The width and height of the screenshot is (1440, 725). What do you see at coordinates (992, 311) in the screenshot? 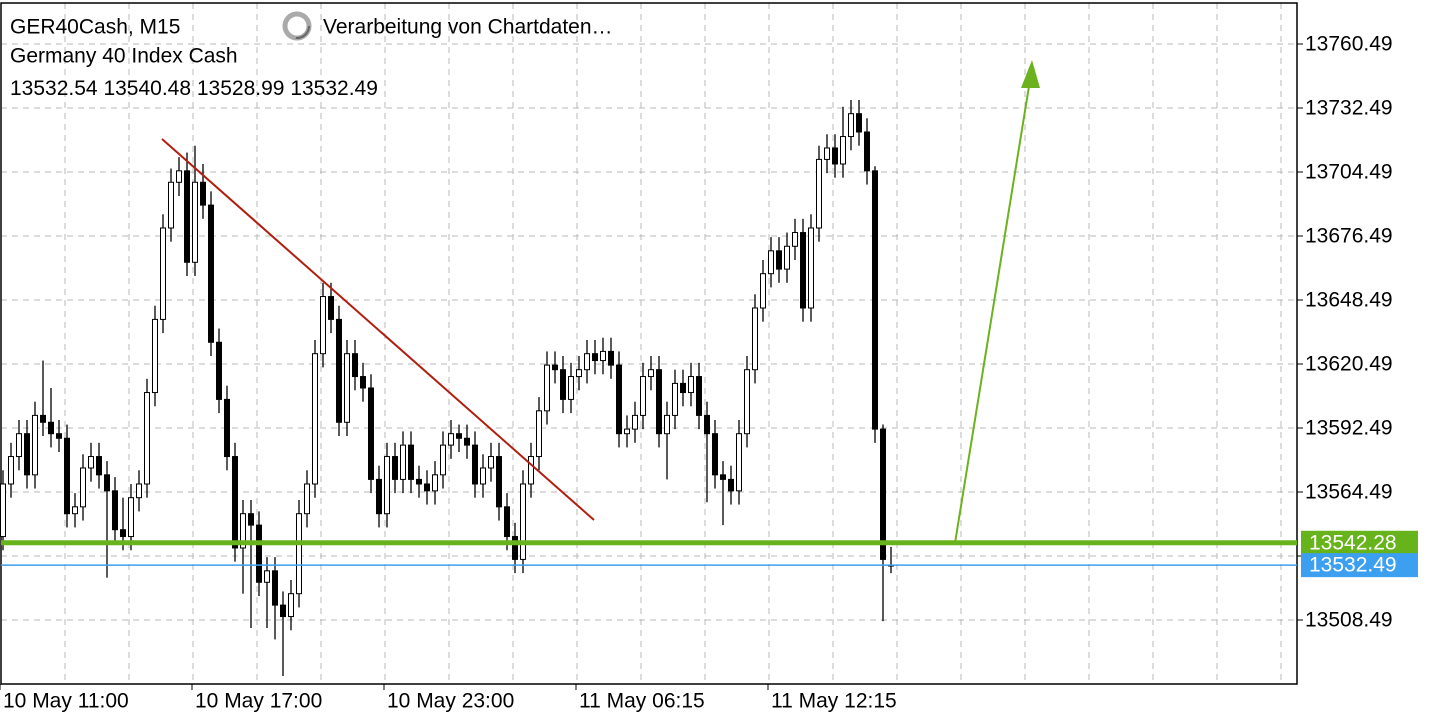
I see `arrow-line` at bounding box center [992, 311].